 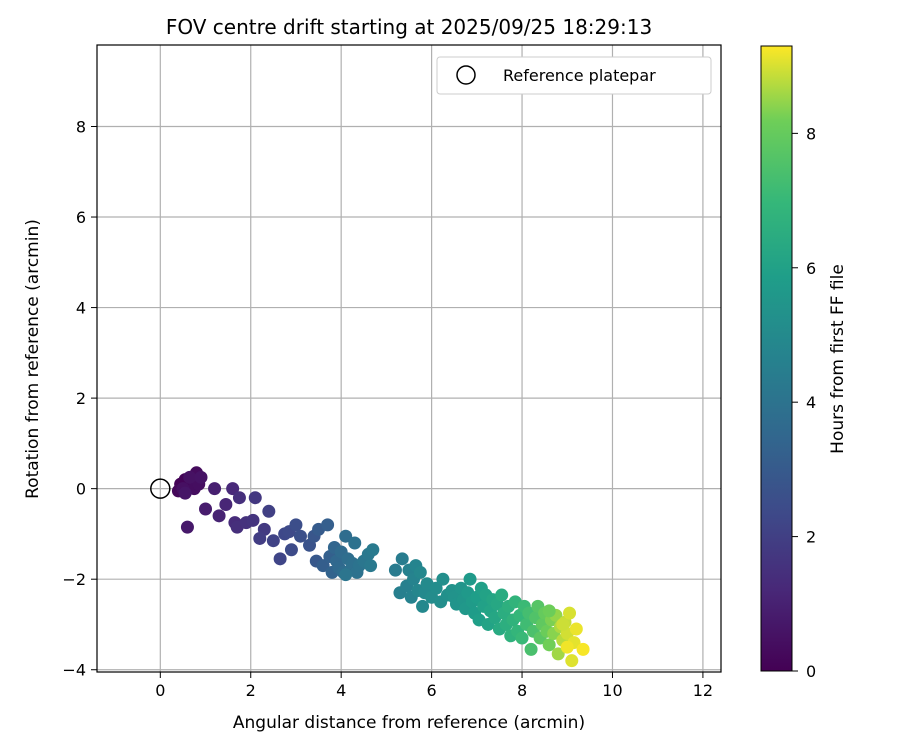 I want to click on x-tick-label: 4, so click(x=341, y=690).